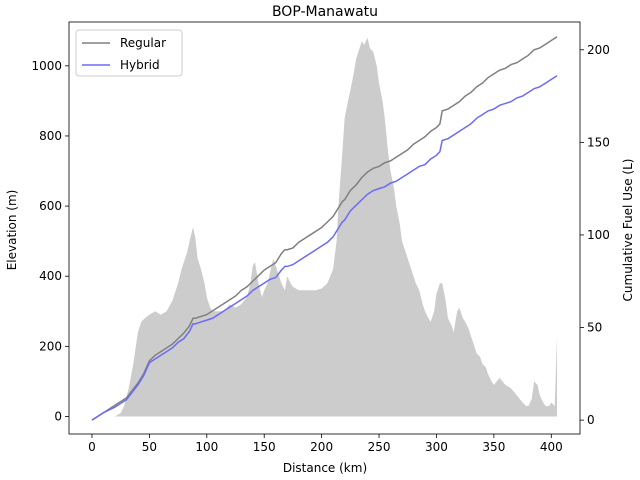 This screenshot has height=480, width=640. What do you see at coordinates (92, 447) in the screenshot?
I see `x-tick-label: 0` at bounding box center [92, 447].